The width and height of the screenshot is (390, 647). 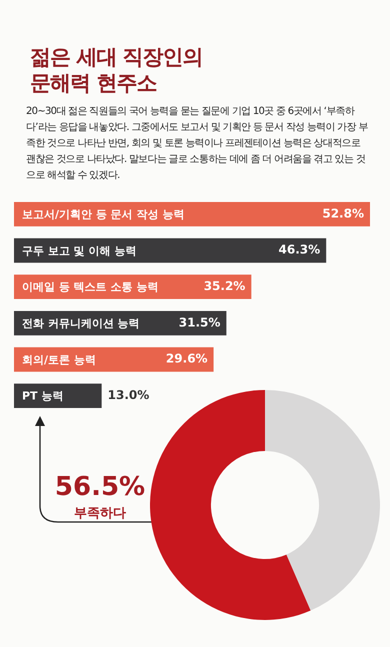 What do you see at coordinates (187, 359) in the screenshot?
I see `data-label: 29.6%` at bounding box center [187, 359].